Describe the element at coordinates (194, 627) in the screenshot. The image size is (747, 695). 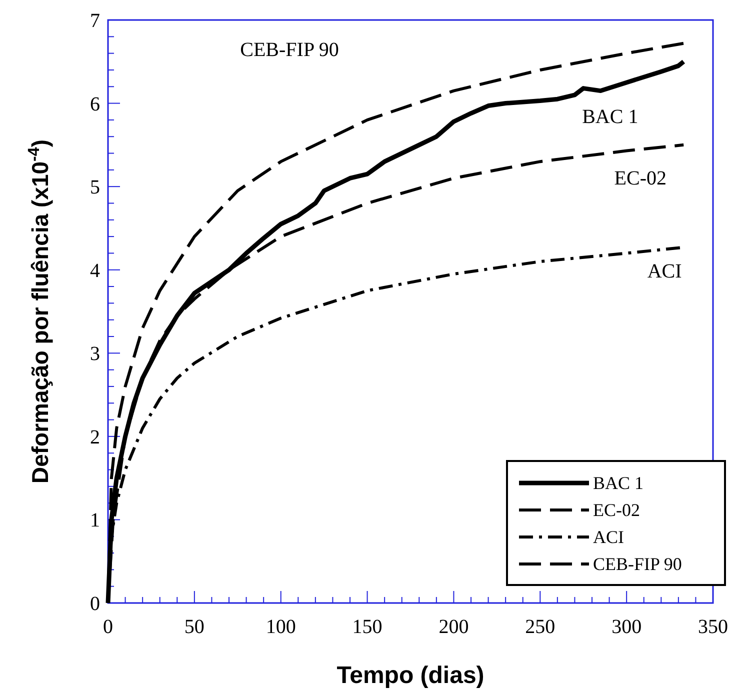
I see `x-tick-label: 50` at that location.